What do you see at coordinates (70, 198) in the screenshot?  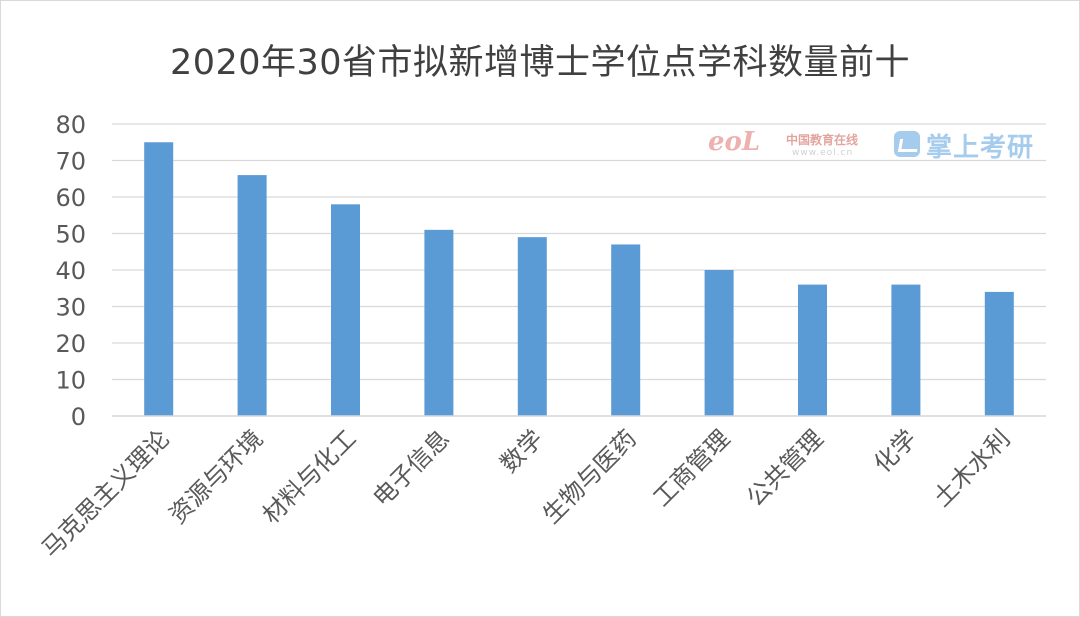 I see `y-tick-label: 60` at bounding box center [70, 198].